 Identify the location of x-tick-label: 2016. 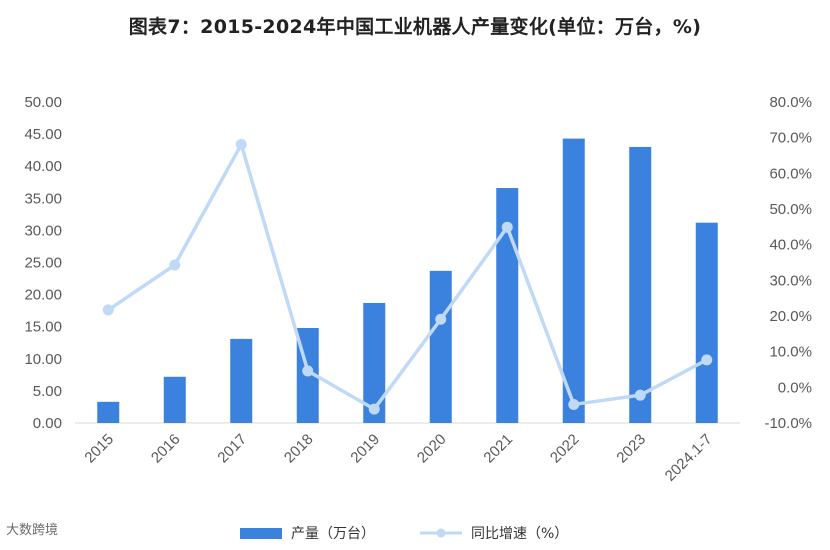
(166, 449).